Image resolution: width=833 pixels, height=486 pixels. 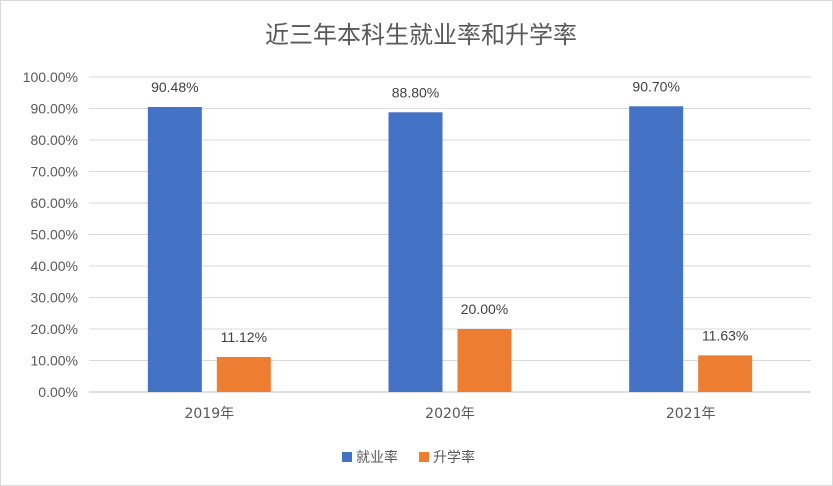 What do you see at coordinates (725, 335) in the screenshot?
I see `data-label: 11.63%` at bounding box center [725, 335].